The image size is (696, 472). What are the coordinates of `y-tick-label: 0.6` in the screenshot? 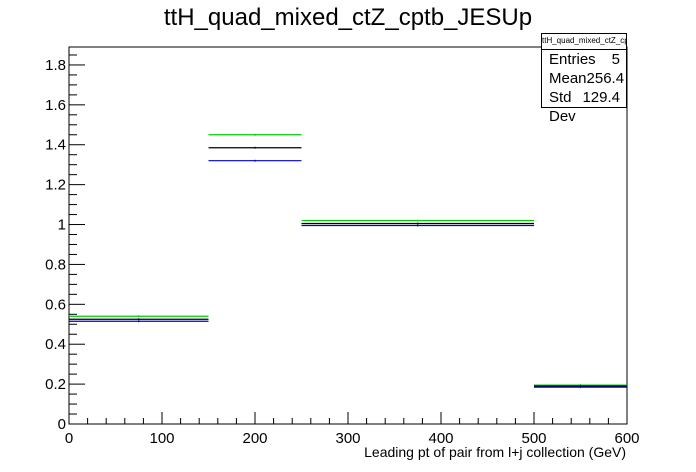 It's located at (55, 304).